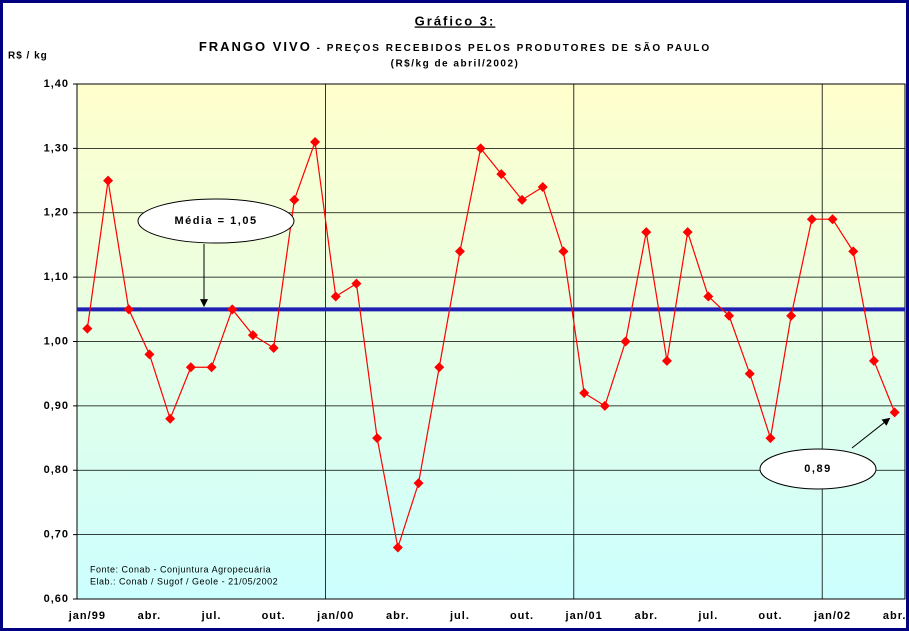 Image resolution: width=909 pixels, height=631 pixels. What do you see at coordinates (56, 406) in the screenshot?
I see `y-tick-label: 0,90` at bounding box center [56, 406].